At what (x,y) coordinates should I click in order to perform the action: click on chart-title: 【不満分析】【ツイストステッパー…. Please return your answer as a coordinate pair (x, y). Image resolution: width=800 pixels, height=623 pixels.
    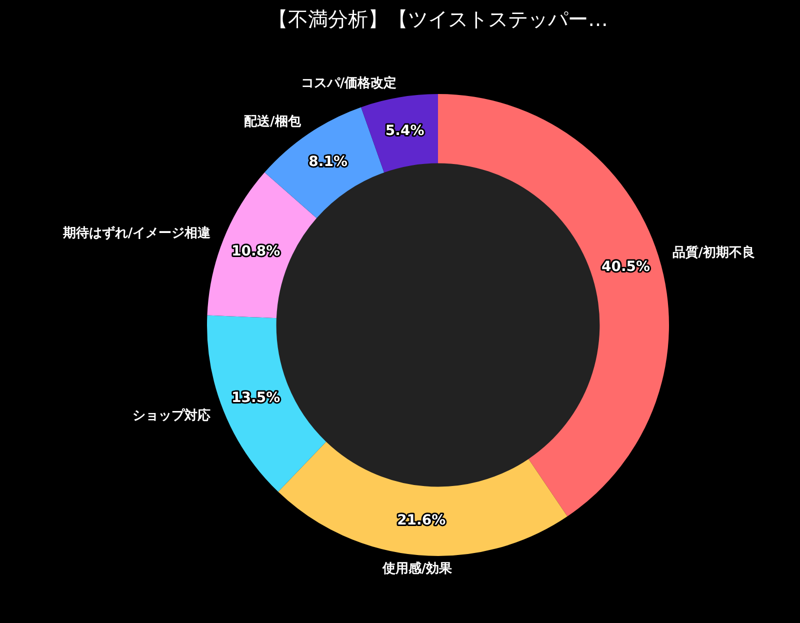
    Looking at the image, I should click on (438, 19).